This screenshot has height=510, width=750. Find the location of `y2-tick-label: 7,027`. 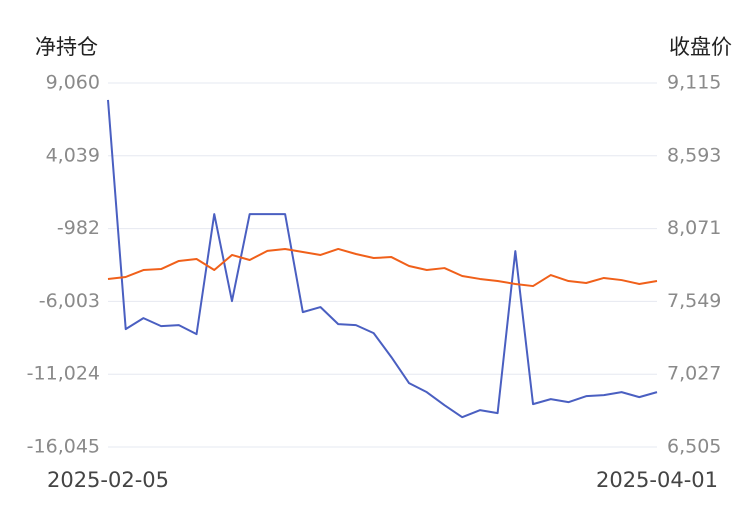

y2-tick-label: 7,027 is located at coordinates (694, 374).